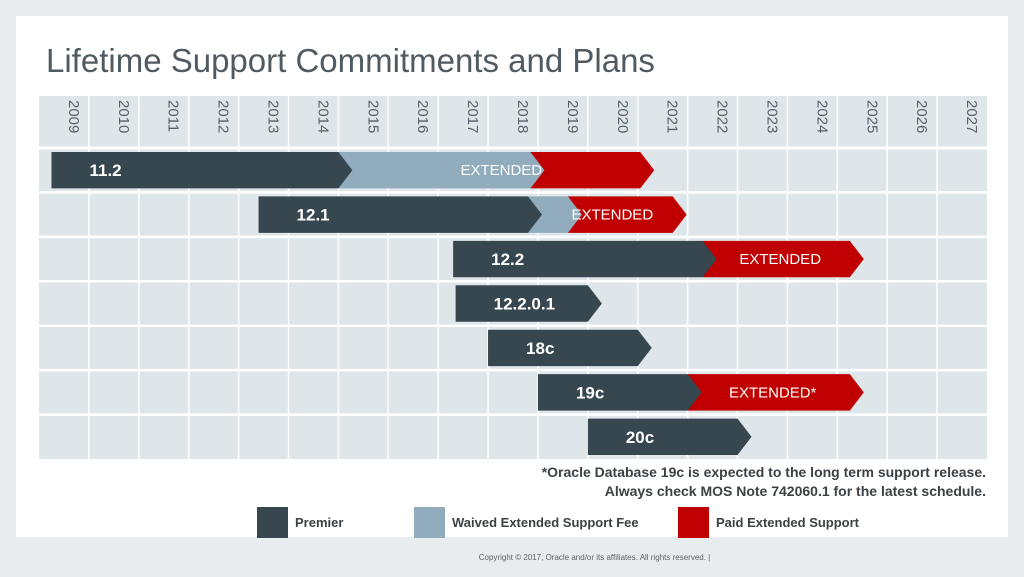 The height and width of the screenshot is (577, 1024). I want to click on release-label: 19c, so click(590, 392).